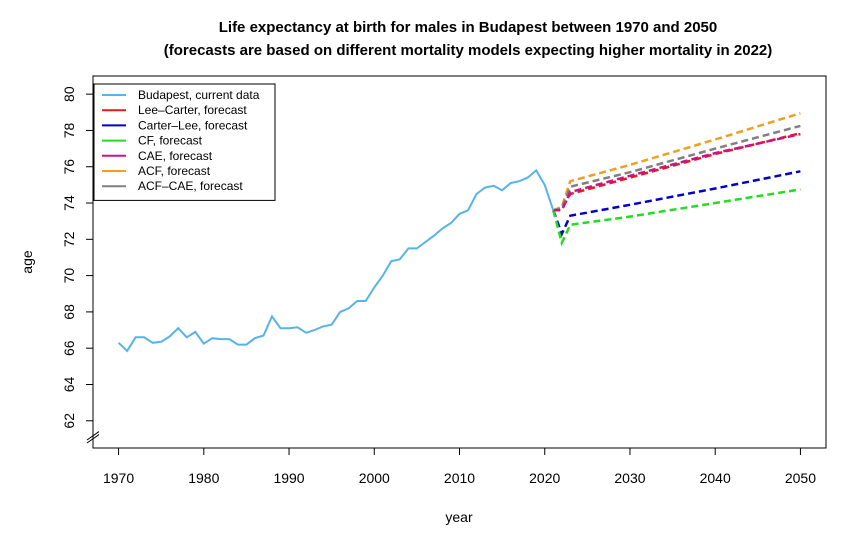  What do you see at coordinates (170, 141) in the screenshot?
I see `legend-label: CF, forecast` at bounding box center [170, 141].